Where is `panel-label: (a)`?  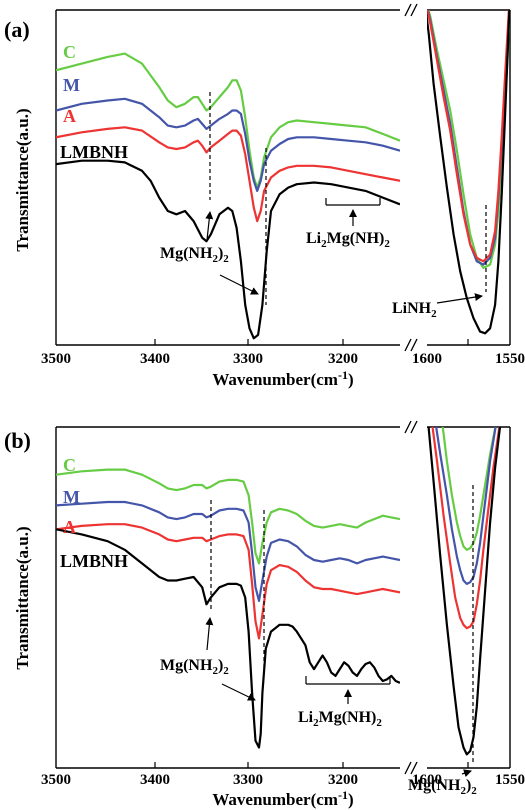
panel-label: (a) is located at coordinates (17, 29).